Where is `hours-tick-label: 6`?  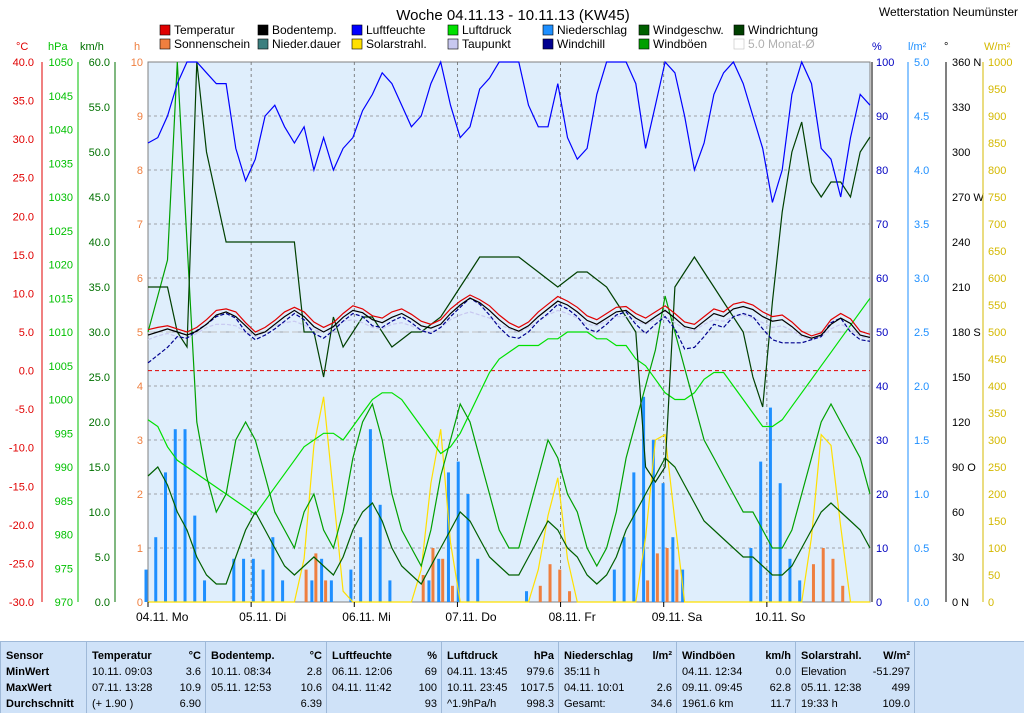 hours-tick-label: 6 is located at coordinates (140, 279).